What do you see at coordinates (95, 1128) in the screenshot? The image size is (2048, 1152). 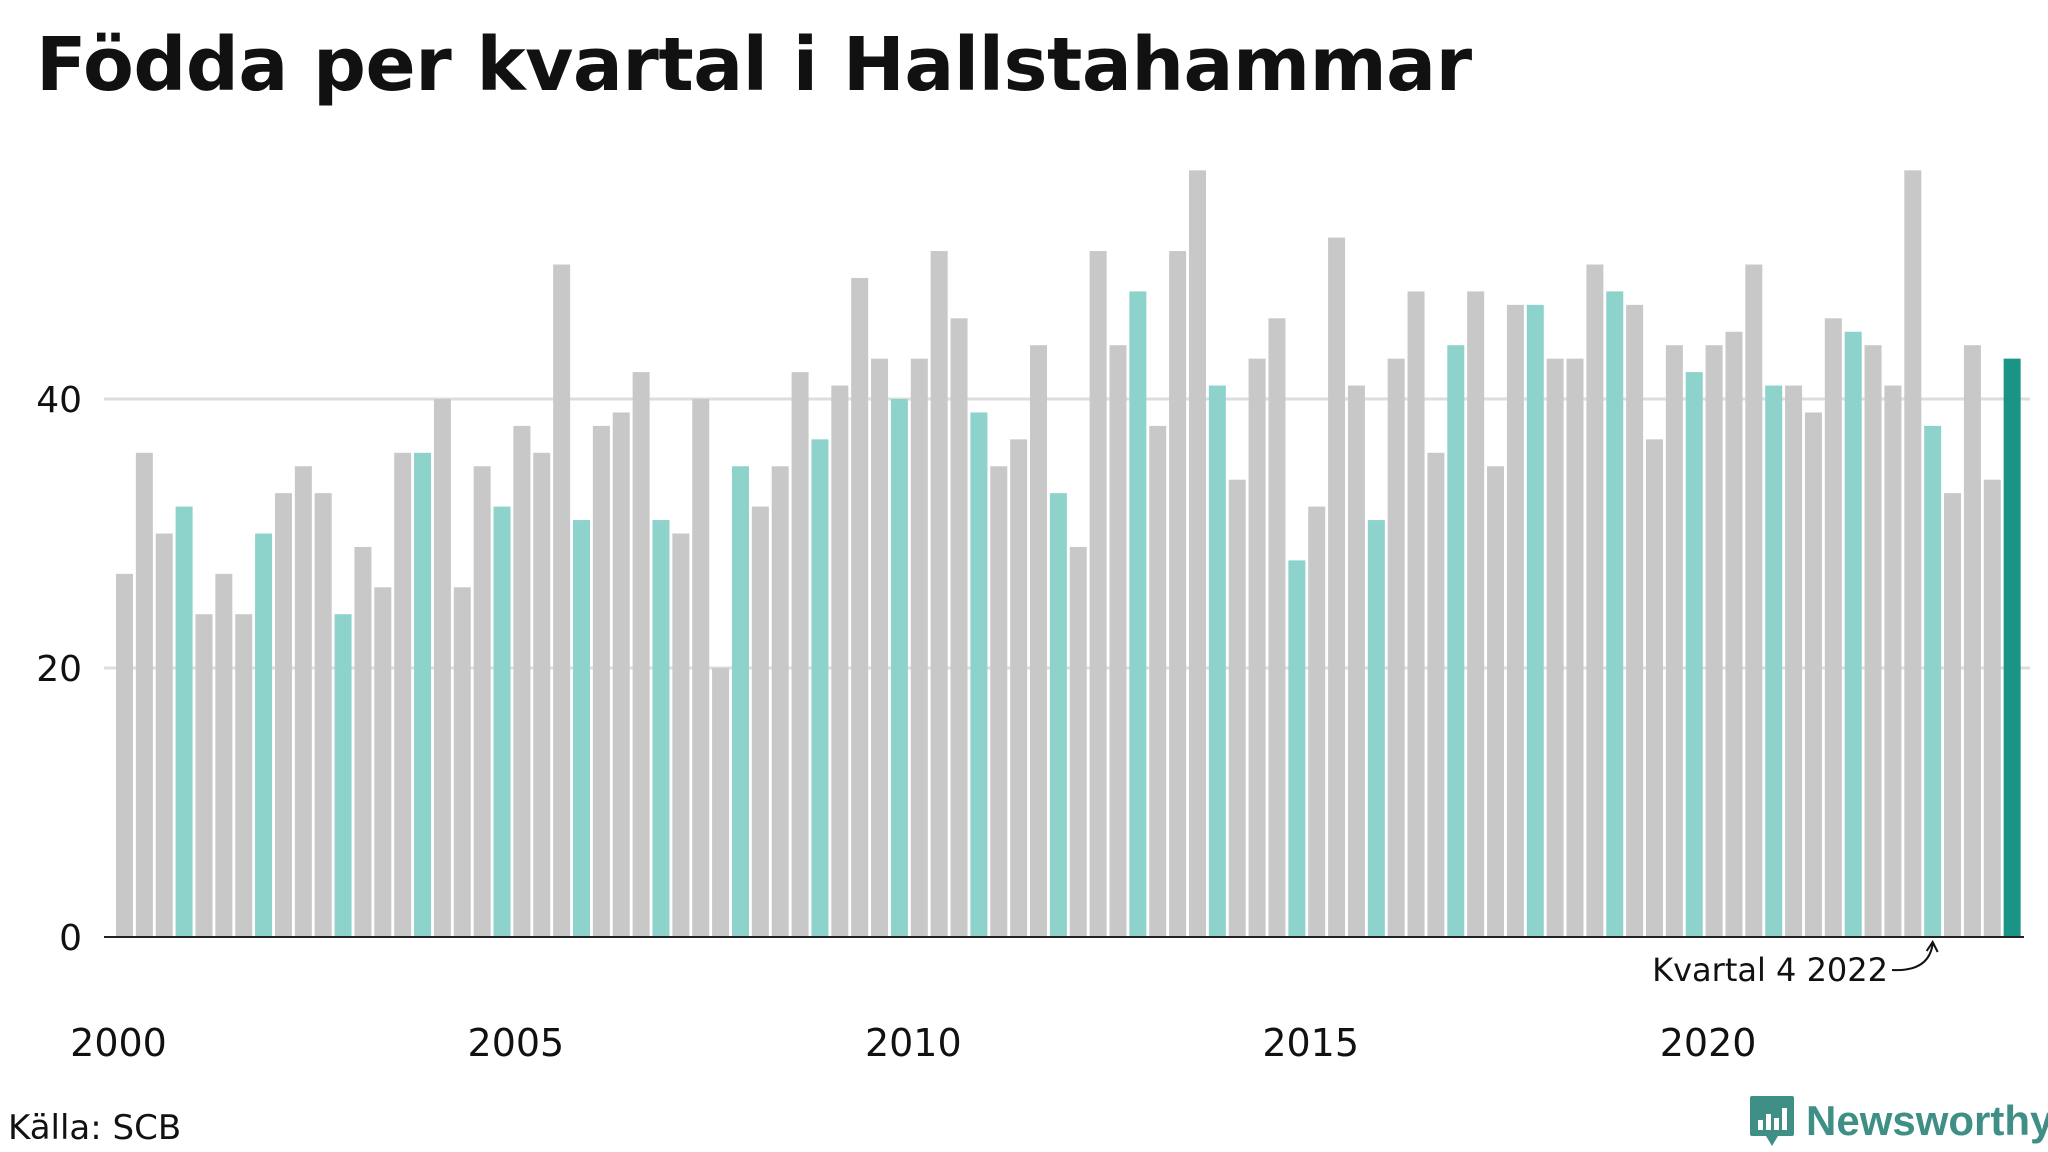 I see `source-note: Källa: SCB` at bounding box center [95, 1128].